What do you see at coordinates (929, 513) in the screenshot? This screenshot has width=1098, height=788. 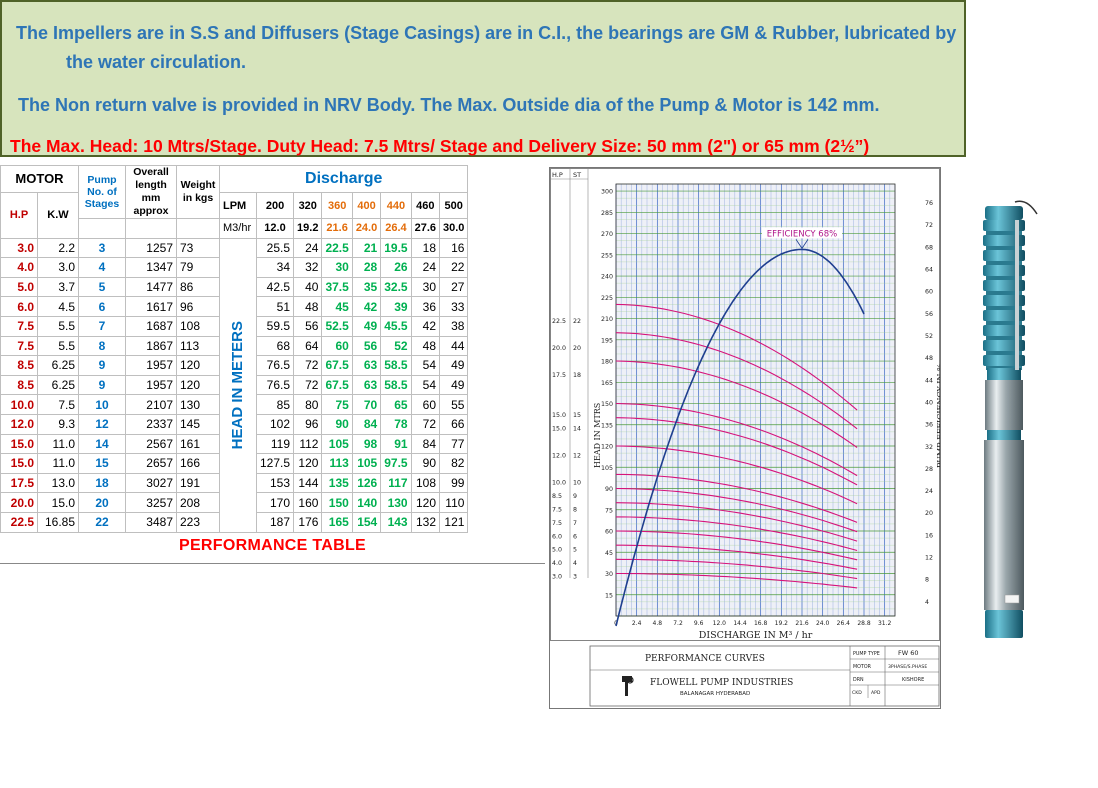 I see `efficiency-tick-label: 20` at bounding box center [929, 513].